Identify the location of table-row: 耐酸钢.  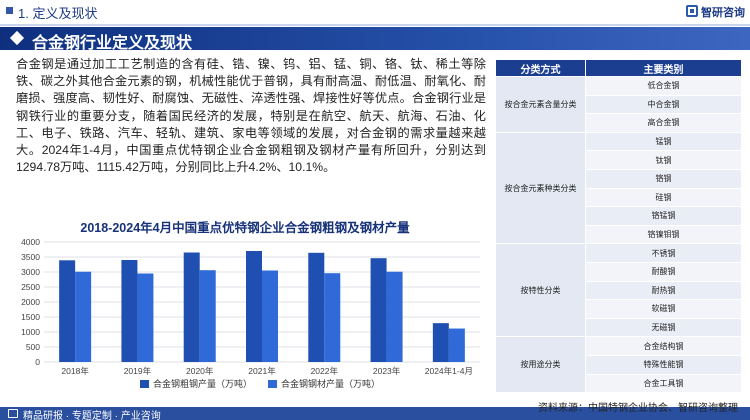
(619, 271).